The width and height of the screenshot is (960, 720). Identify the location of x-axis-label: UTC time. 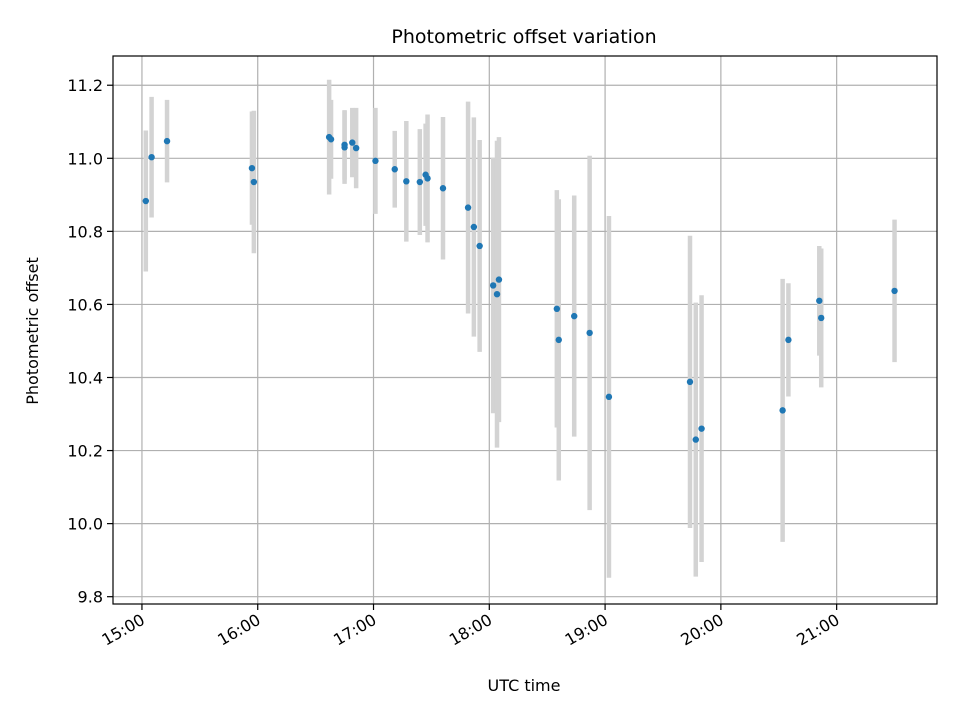
(524, 685).